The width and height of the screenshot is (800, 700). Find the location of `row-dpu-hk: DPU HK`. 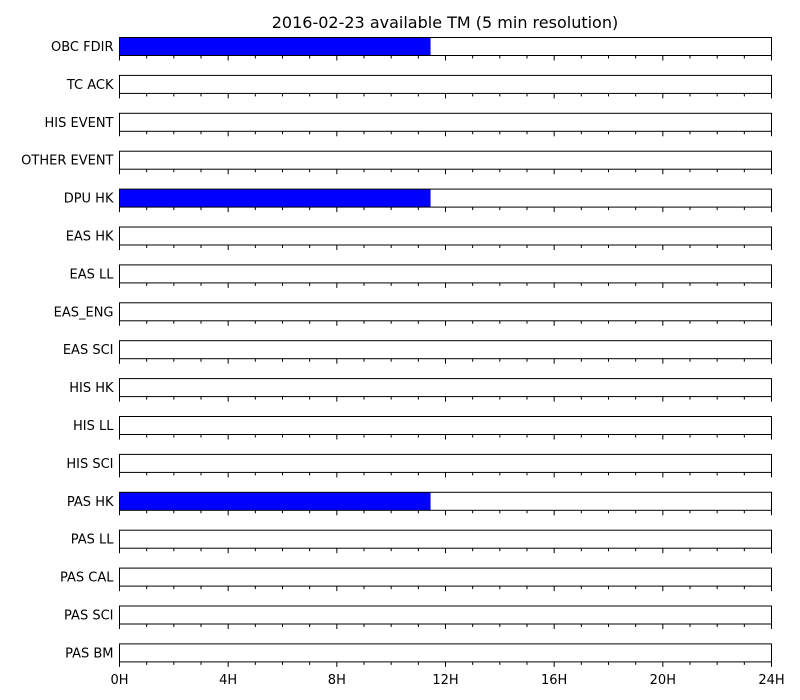

row-dpu-hk: DPU HK is located at coordinates (418, 200).